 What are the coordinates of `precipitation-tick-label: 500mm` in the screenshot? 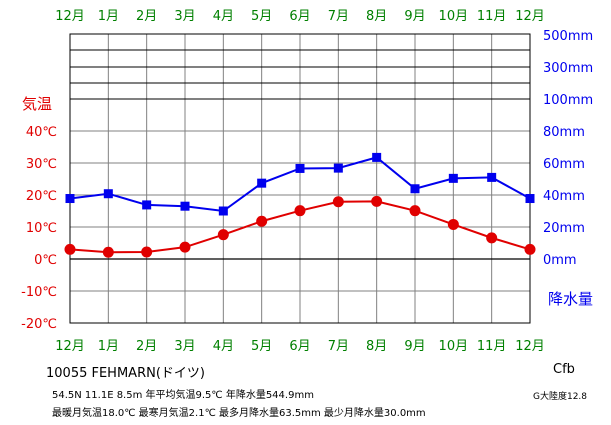 It's located at (568, 36).